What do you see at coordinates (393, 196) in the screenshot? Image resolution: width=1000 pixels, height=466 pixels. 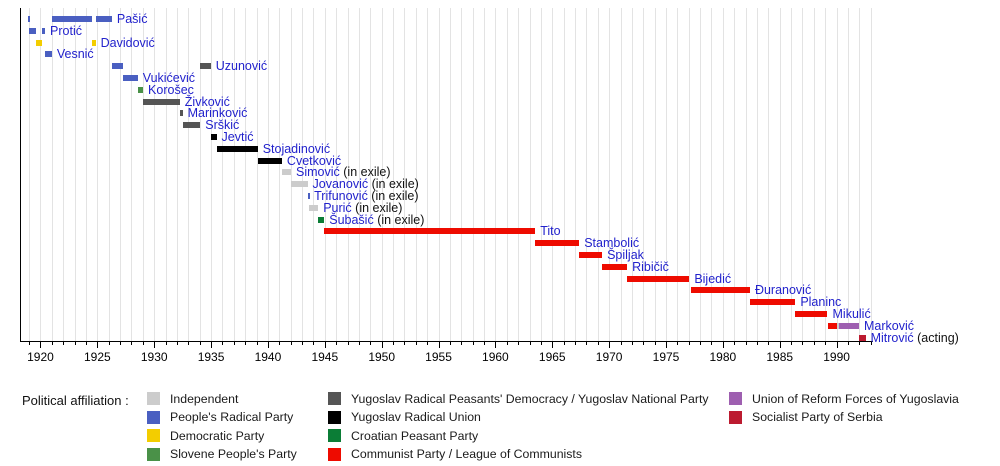 I see `pm-label-suffix: (in exile)` at bounding box center [393, 196].